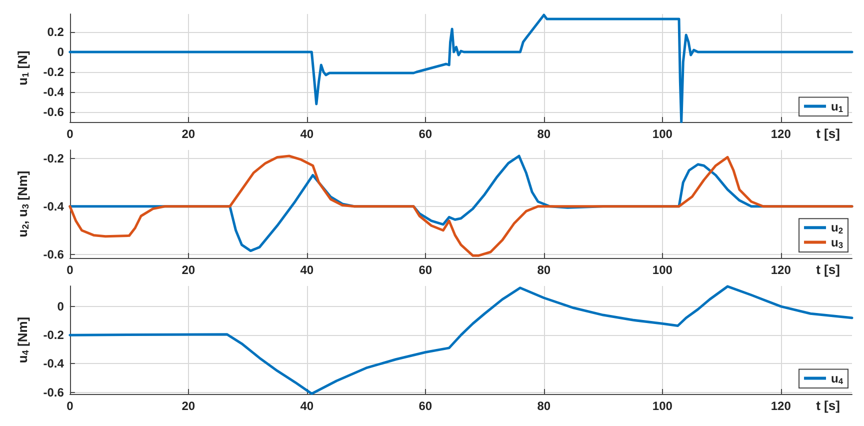 The height and width of the screenshot is (426, 864). What do you see at coordinates (22, 68) in the screenshot?
I see `y-axis-title: u1 [N]` at bounding box center [22, 68].